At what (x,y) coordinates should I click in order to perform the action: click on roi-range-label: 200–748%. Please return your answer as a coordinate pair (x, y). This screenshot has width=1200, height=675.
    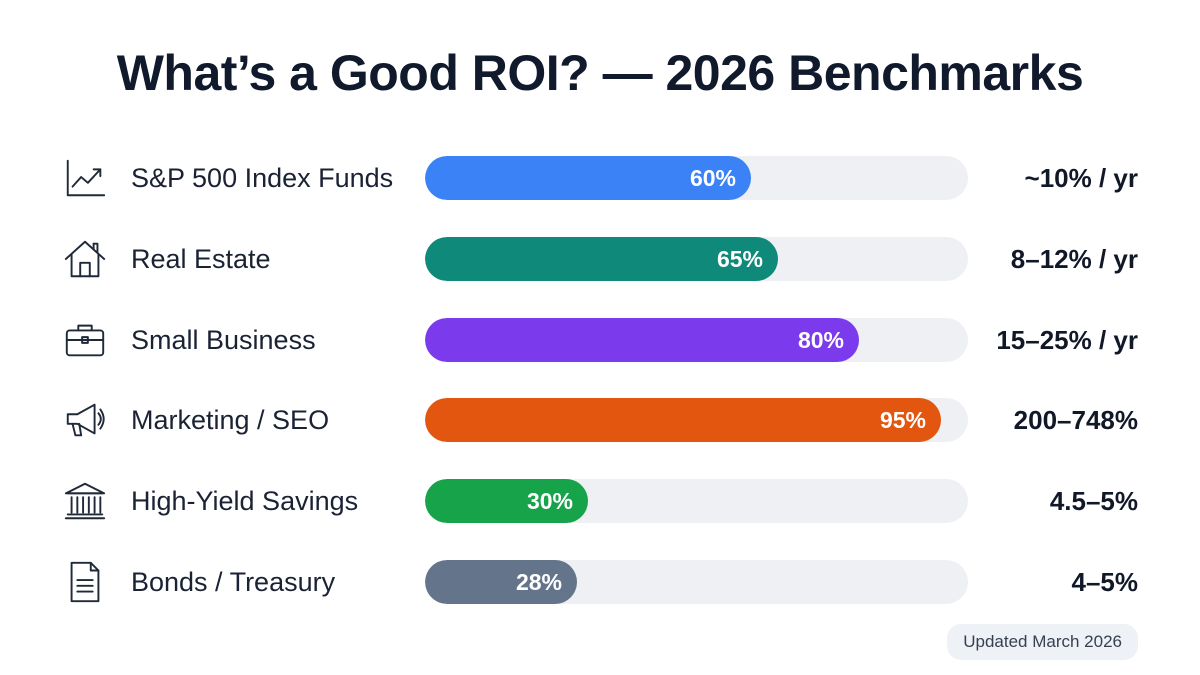
    Looking at the image, I should click on (1075, 420).